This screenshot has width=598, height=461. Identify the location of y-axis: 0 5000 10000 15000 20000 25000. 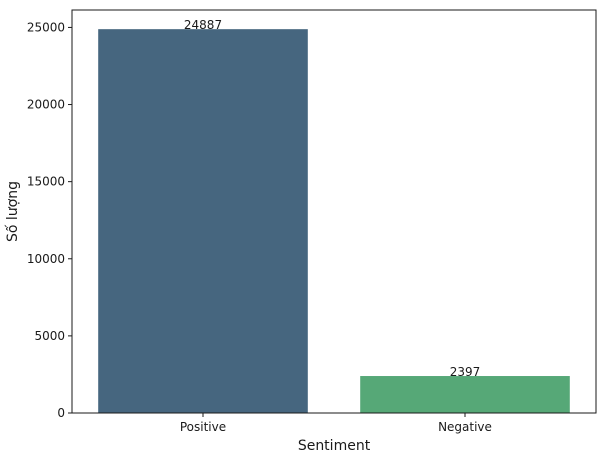
(49, 220).